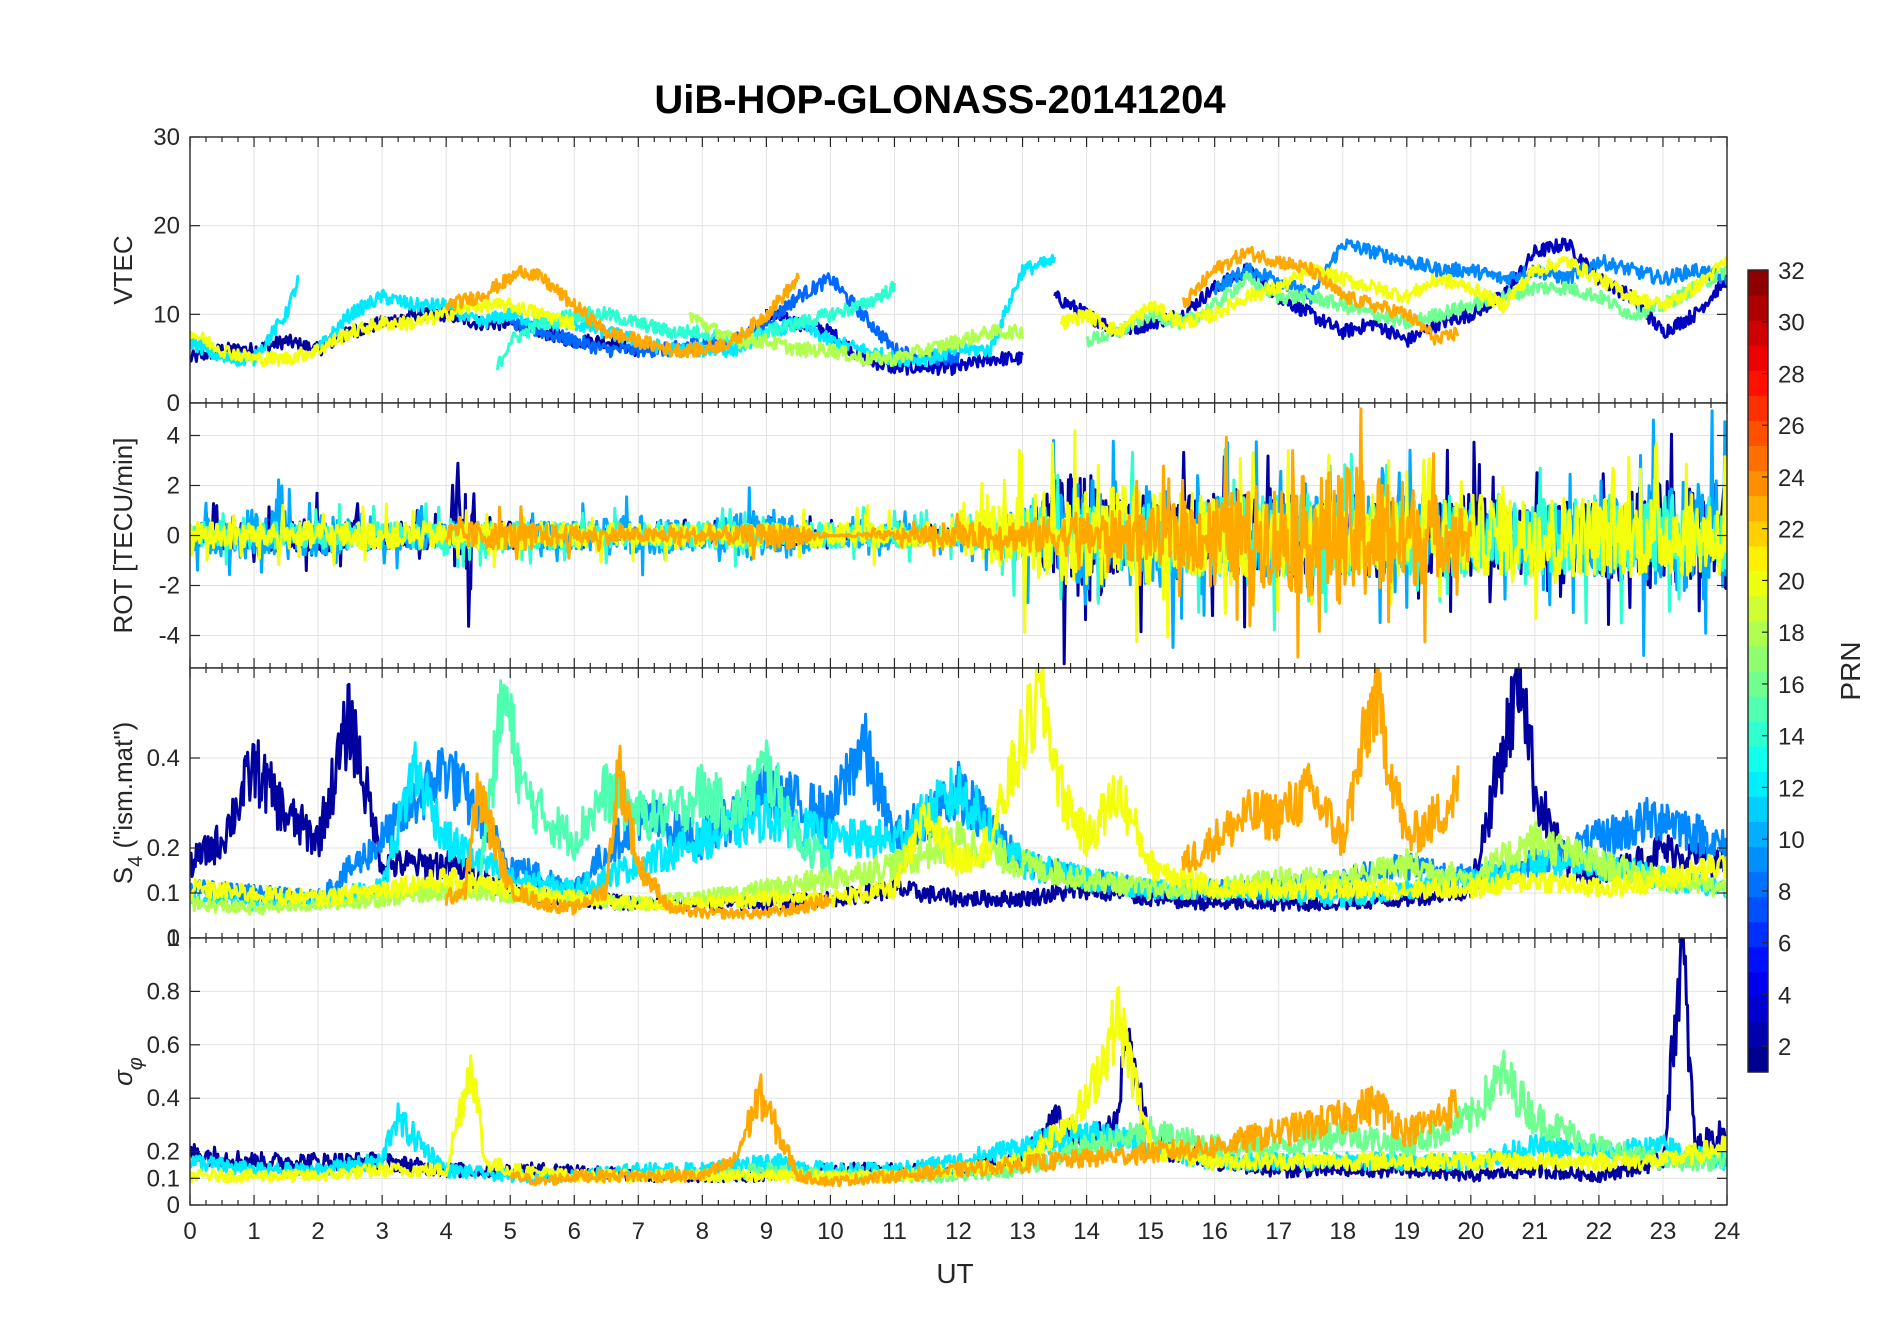 This screenshot has height=1330, width=1902. I want to click on colorbar-tick-label: 30, so click(1791, 323).